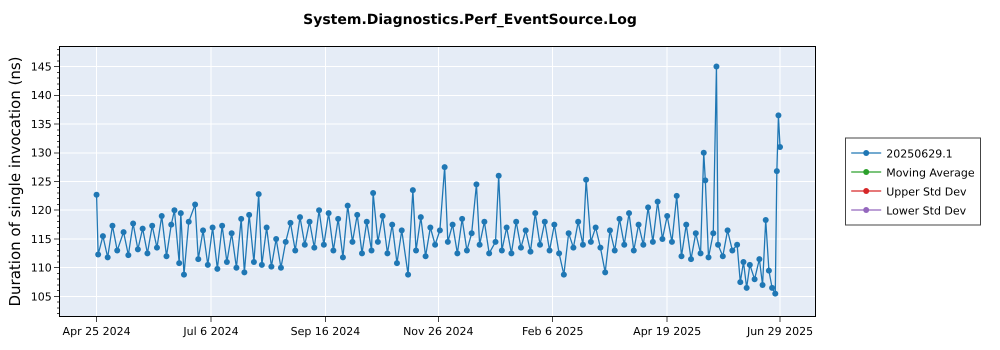 This screenshot has width=1000, height=350. Describe the element at coordinates (41, 67) in the screenshot. I see `y-tick-label: 145` at that location.